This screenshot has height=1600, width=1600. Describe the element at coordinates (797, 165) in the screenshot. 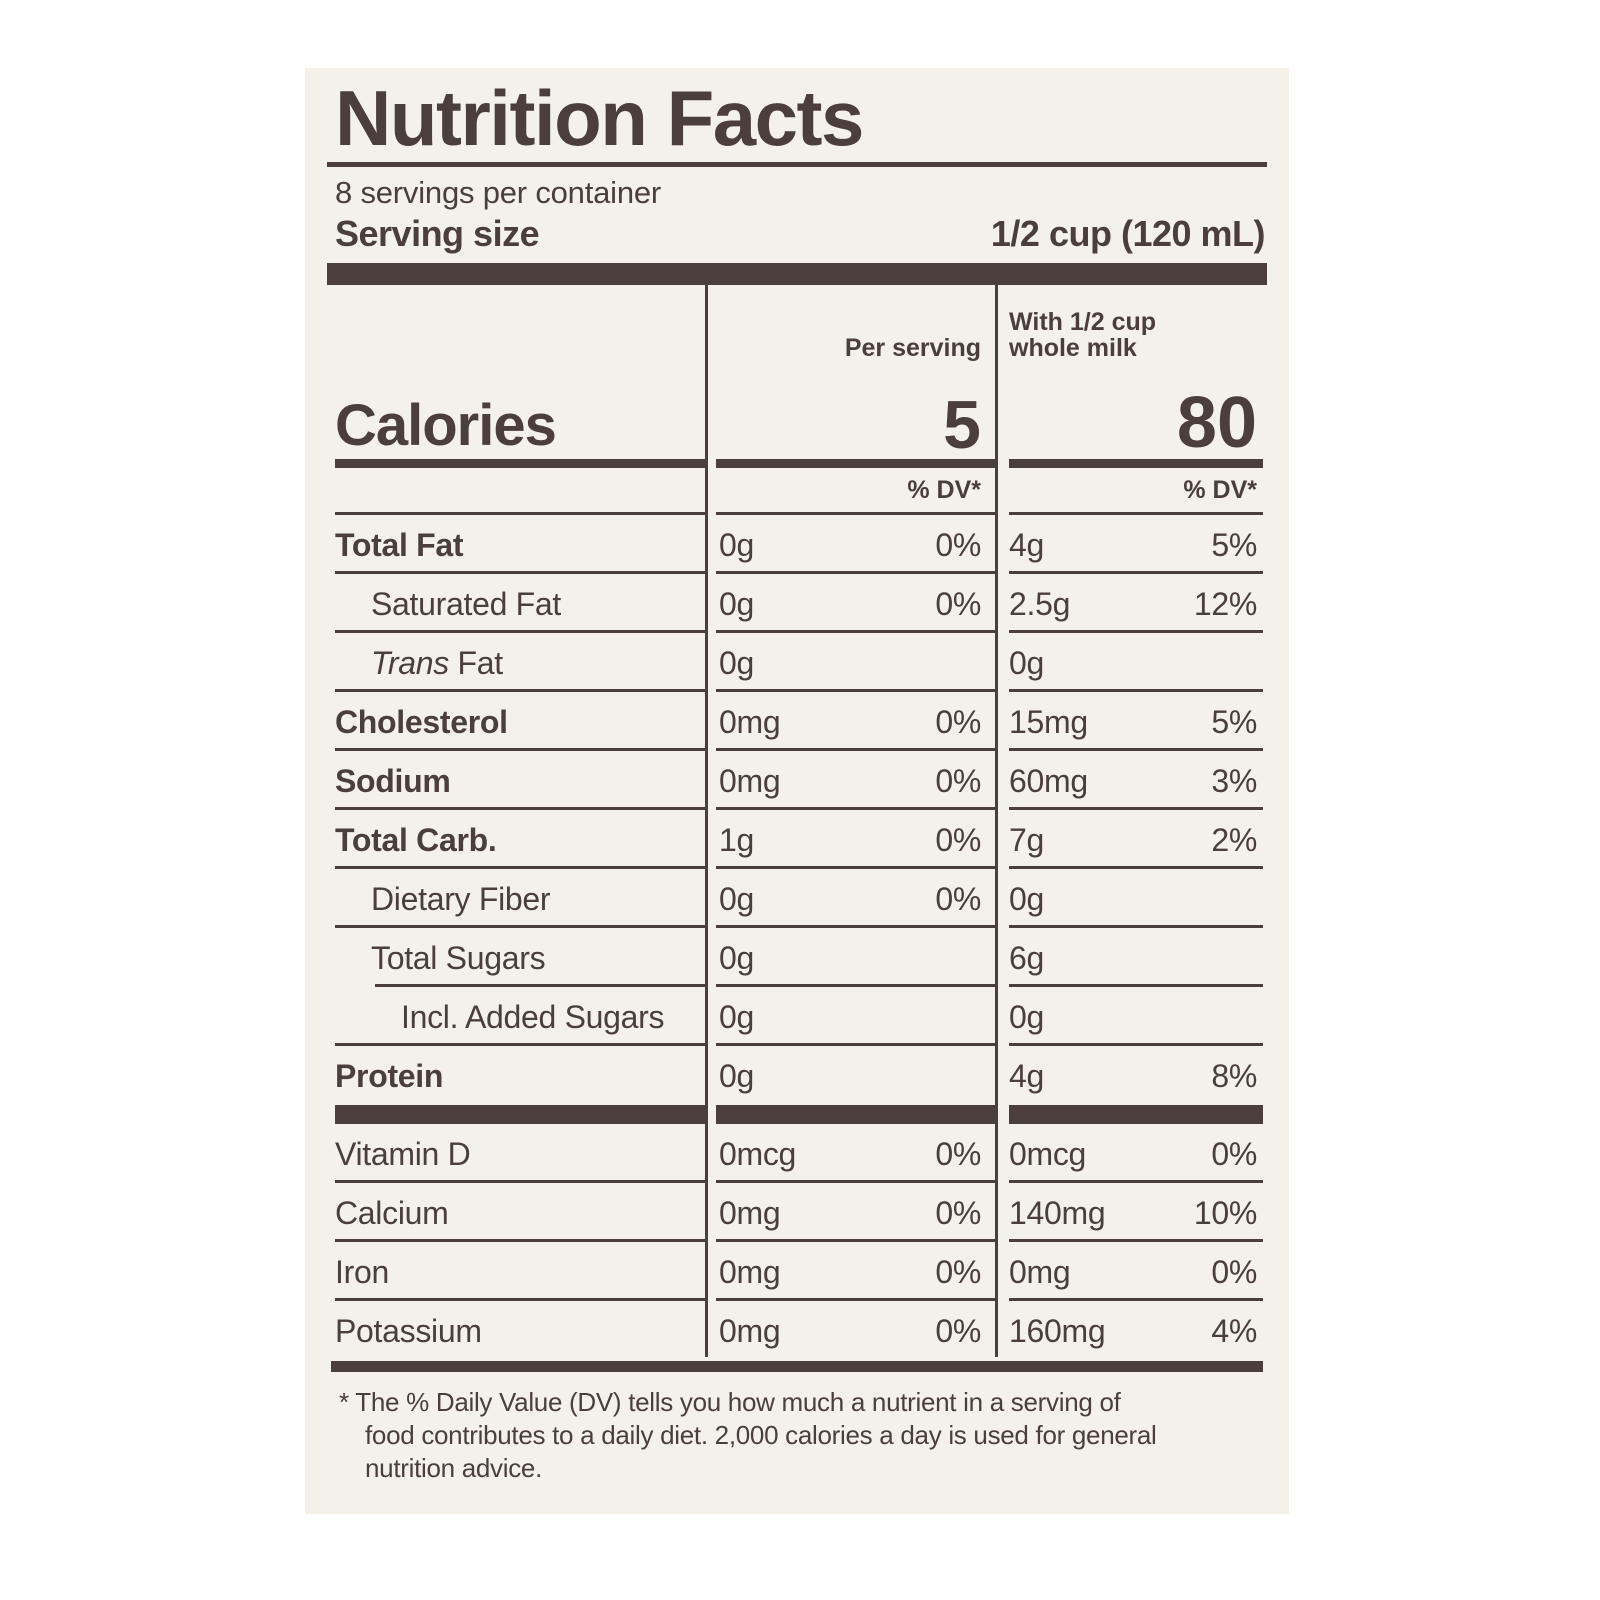

I see `title-rule` at that location.